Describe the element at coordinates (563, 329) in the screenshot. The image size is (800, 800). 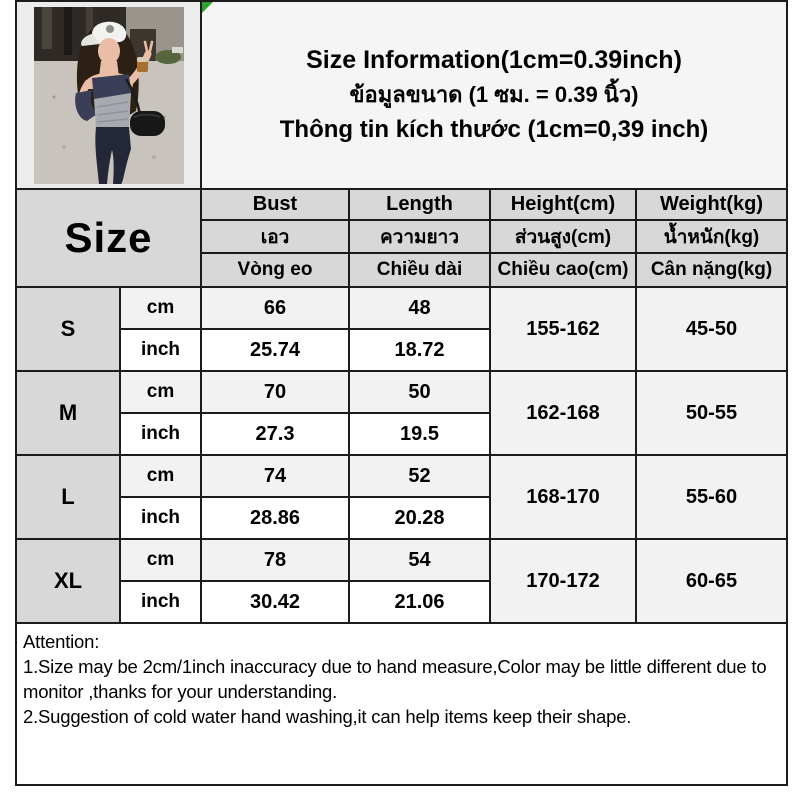
I see `s-height: 155-162` at that location.